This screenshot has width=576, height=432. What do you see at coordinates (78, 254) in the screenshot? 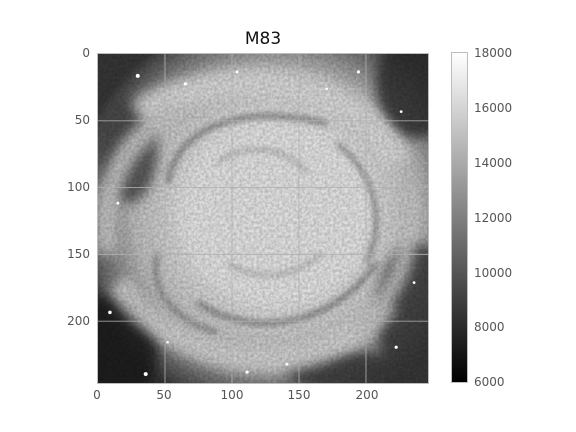
I see `y-tick-label: 150` at bounding box center [78, 254].